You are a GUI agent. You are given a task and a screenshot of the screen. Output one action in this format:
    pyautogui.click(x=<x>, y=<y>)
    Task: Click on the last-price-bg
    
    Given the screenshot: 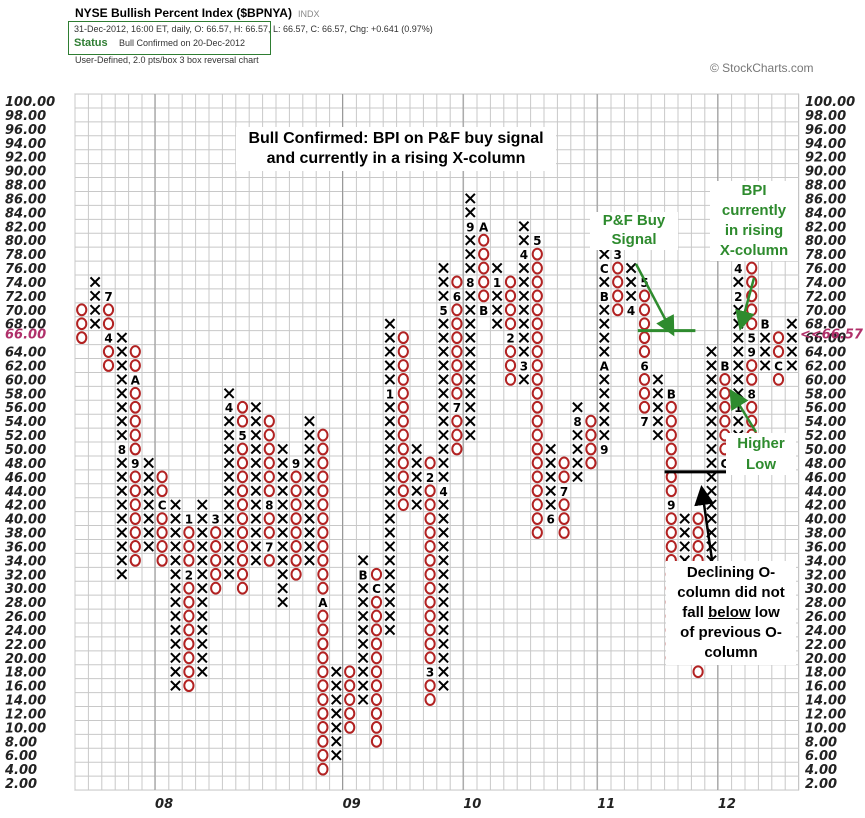 What is the action you would take?
    pyautogui.click(x=37, y=337)
    